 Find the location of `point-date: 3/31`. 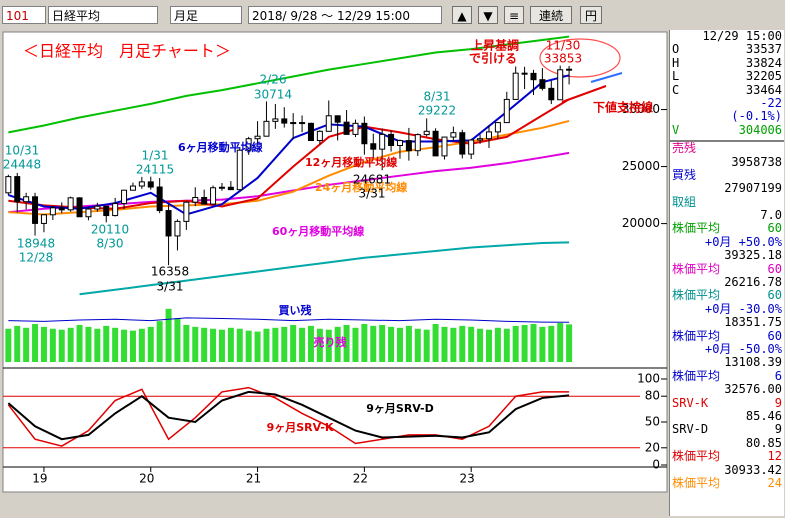

point-date: 3/31 is located at coordinates (372, 194).